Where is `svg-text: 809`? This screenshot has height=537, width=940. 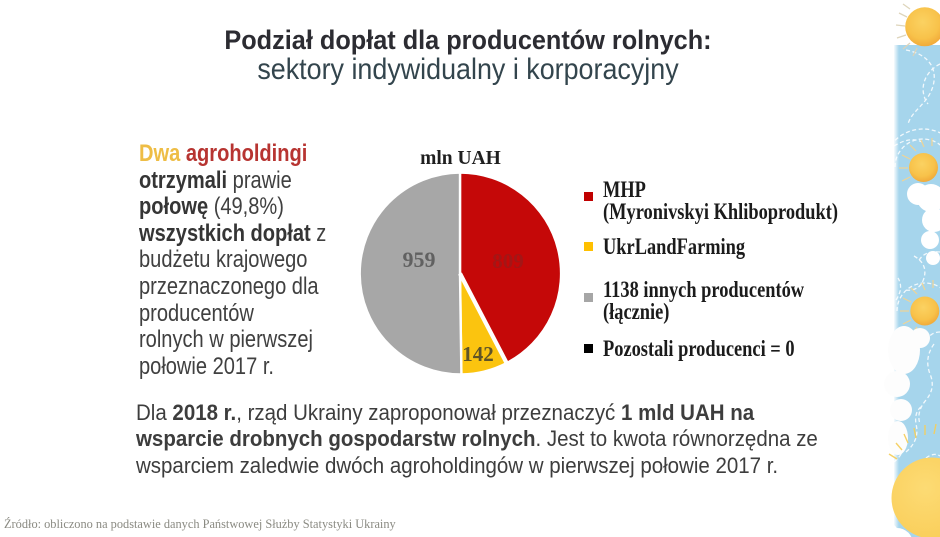
svg-text: 809 is located at coordinates (508, 261).